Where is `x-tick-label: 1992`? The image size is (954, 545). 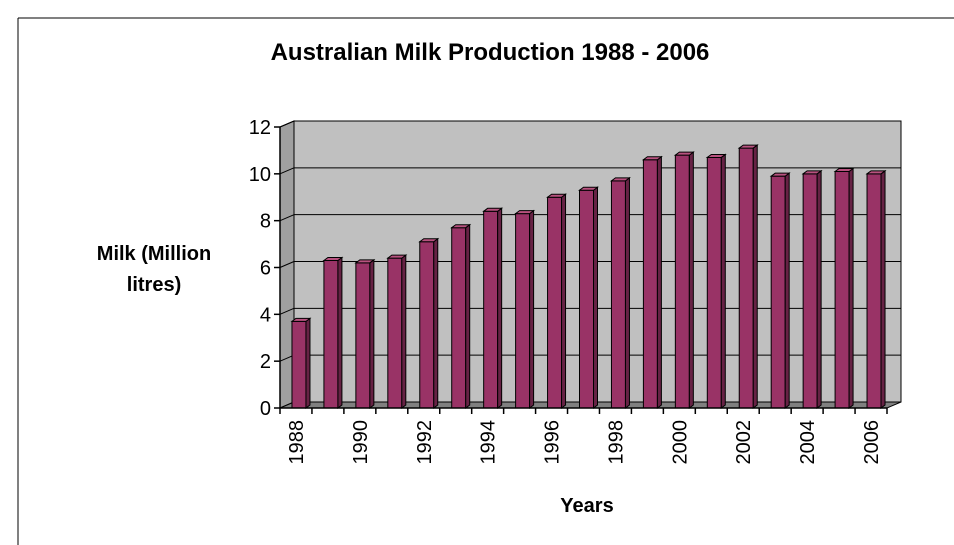
x-tick-label: 1992 is located at coordinates (425, 442).